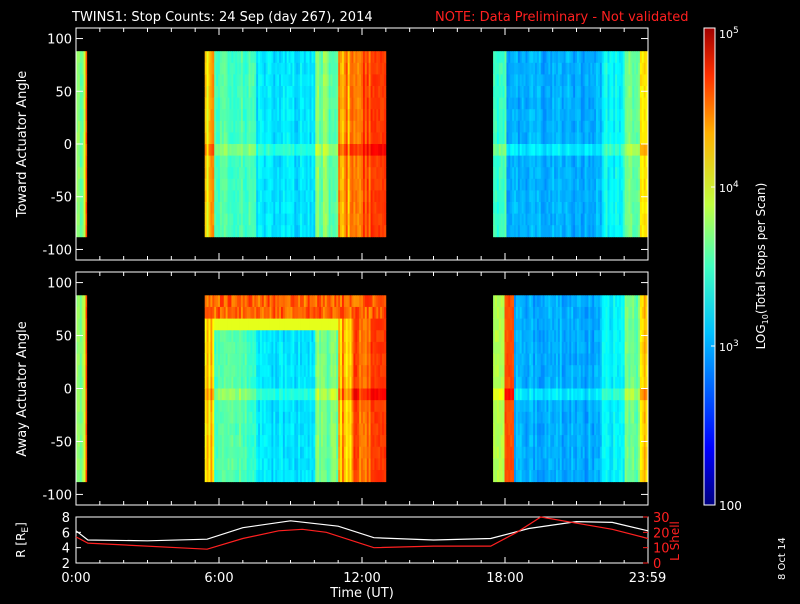  Describe the element at coordinates (57, 250) in the screenshot. I see `y-tick-label: -100` at that location.